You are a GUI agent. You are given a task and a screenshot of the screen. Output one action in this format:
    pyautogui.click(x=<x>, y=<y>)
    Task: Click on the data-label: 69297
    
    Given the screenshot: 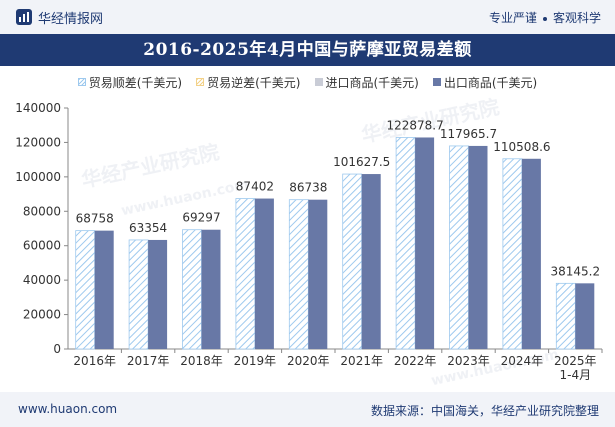 What is the action you would take?
    pyautogui.click(x=201, y=218)
    